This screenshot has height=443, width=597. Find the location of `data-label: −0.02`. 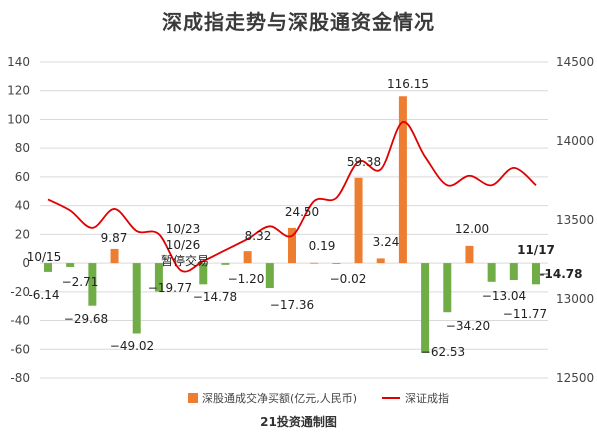

data-label: −0.02 is located at coordinates (348, 279).